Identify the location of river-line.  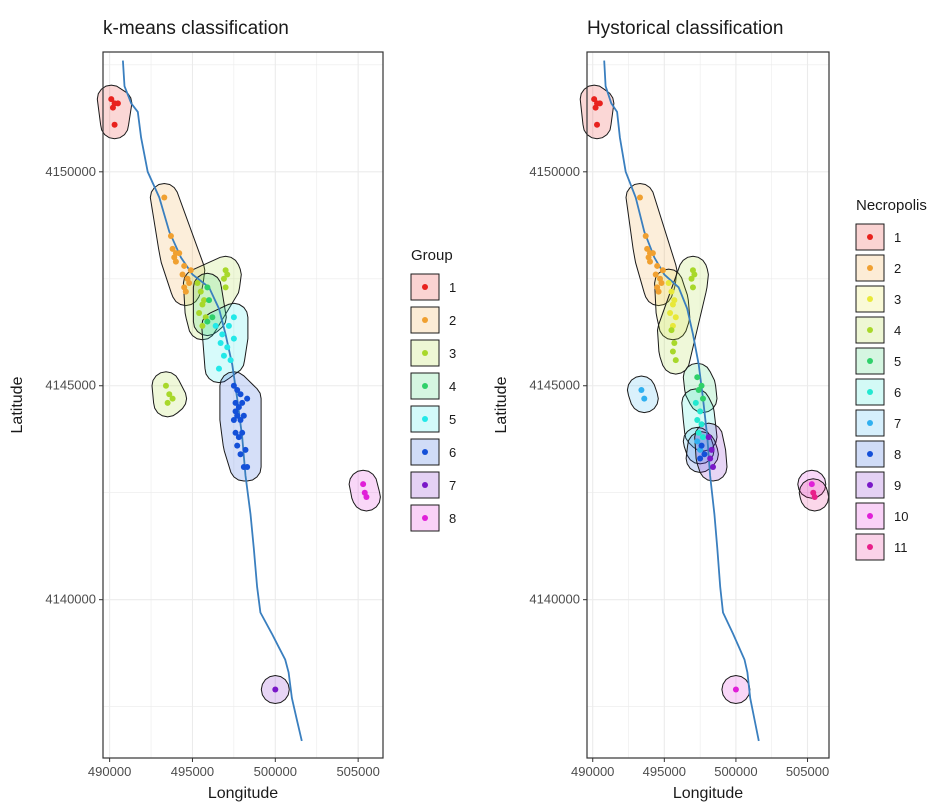
(681, 401).